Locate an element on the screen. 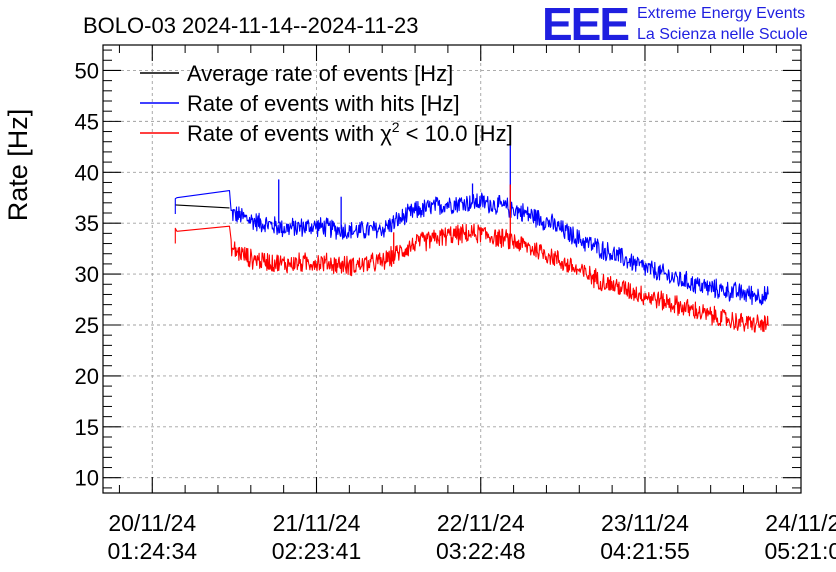  y-tick-label: 50 is located at coordinates (87, 70).